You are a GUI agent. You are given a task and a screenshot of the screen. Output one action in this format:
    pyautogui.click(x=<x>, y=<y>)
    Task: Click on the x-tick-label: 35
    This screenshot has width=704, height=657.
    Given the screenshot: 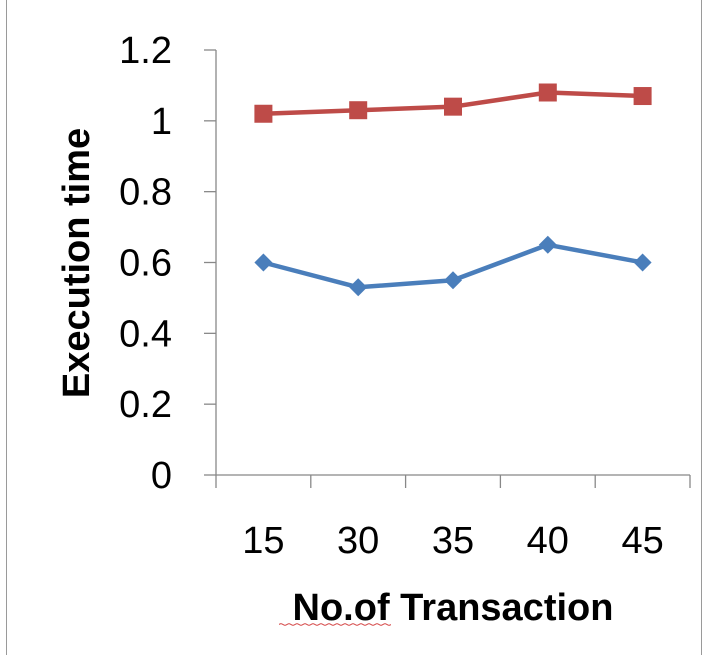 What is the action you would take?
    pyautogui.click(x=453, y=541)
    